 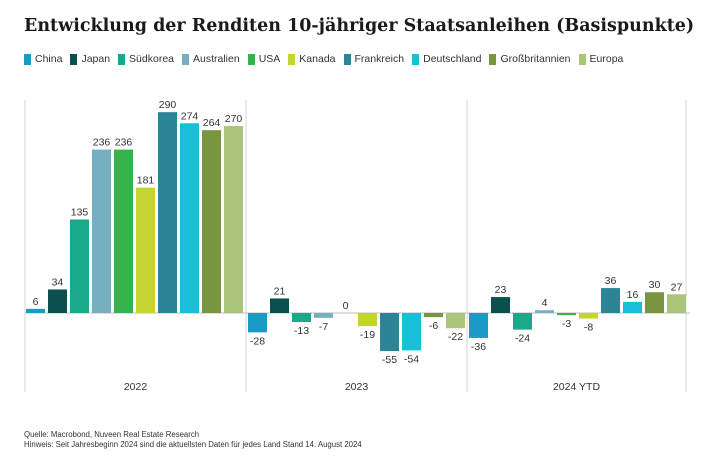 I want to click on data-label: -36, so click(x=478, y=347).